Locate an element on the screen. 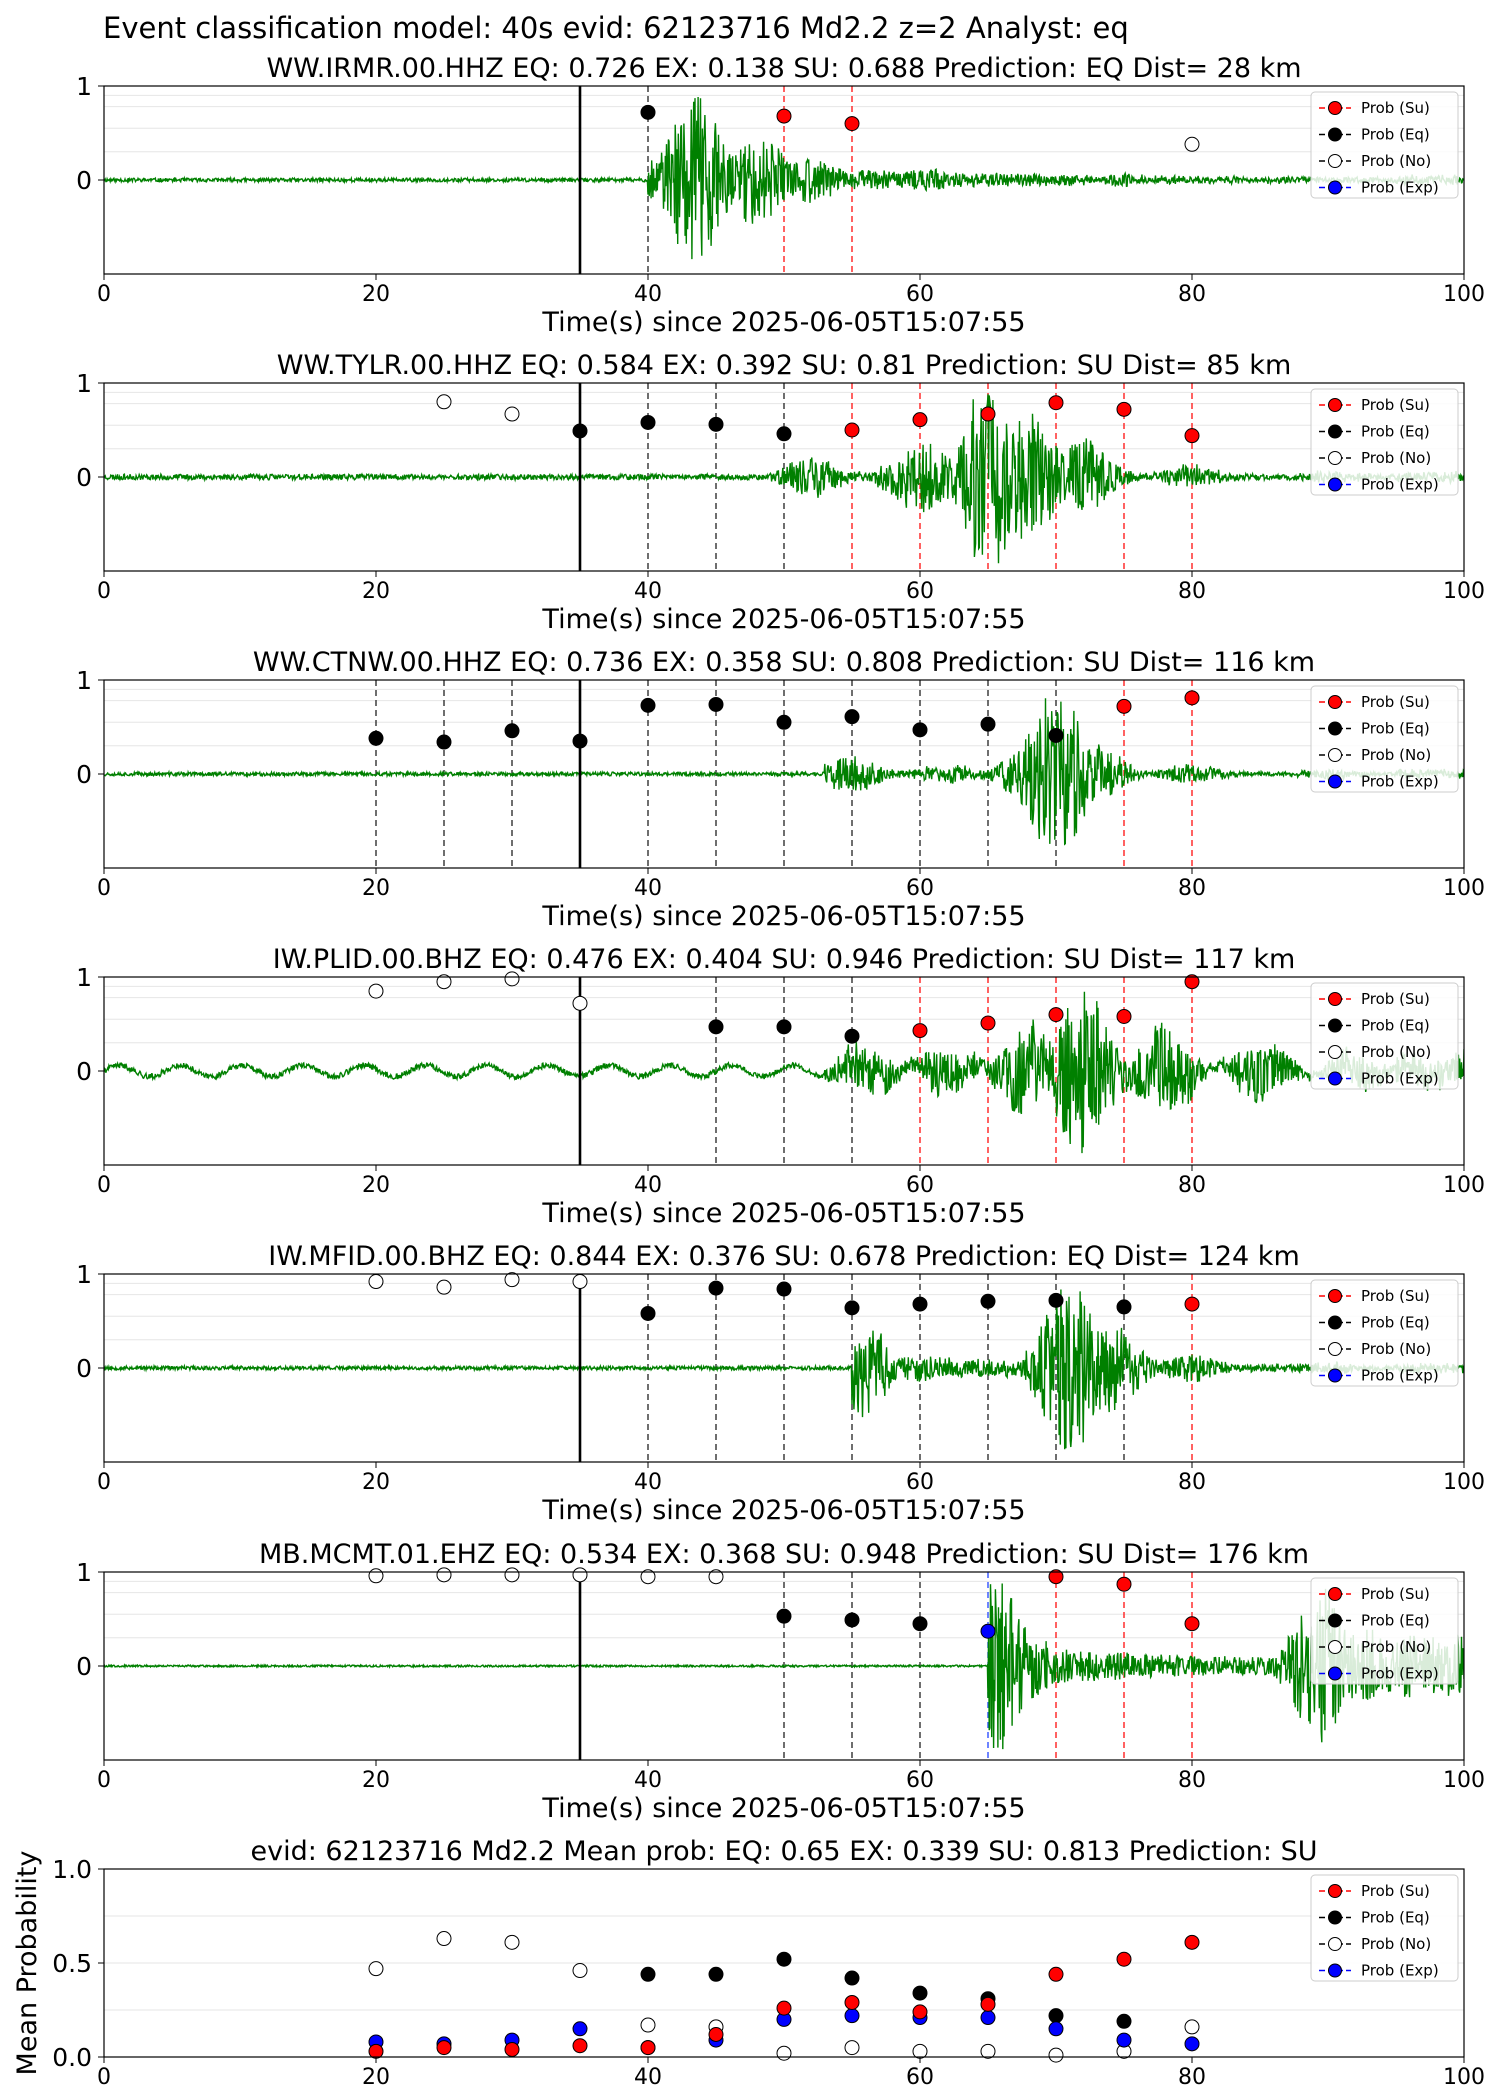 This screenshot has width=1500, height=2100. x-axis-label: Time(s) since 2025-06-05T15:07:55 is located at coordinates (783, 1510).